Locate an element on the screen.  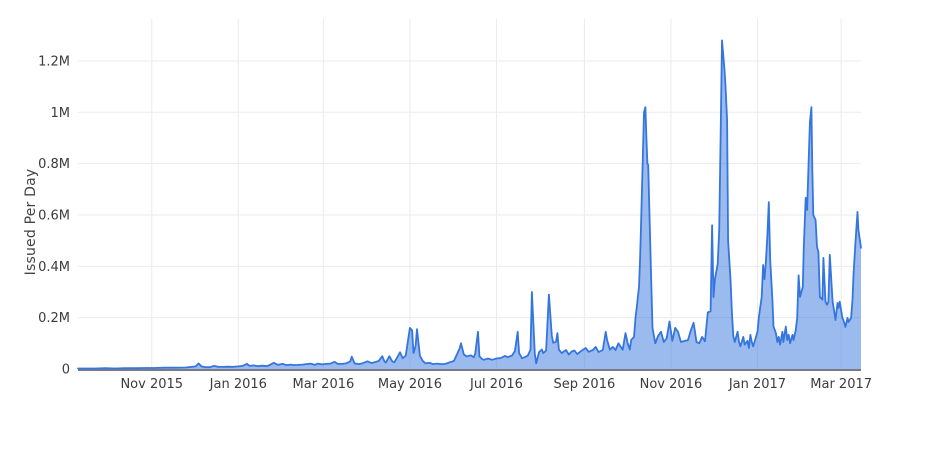
y-tick-label: 0.8M is located at coordinates (54, 164).